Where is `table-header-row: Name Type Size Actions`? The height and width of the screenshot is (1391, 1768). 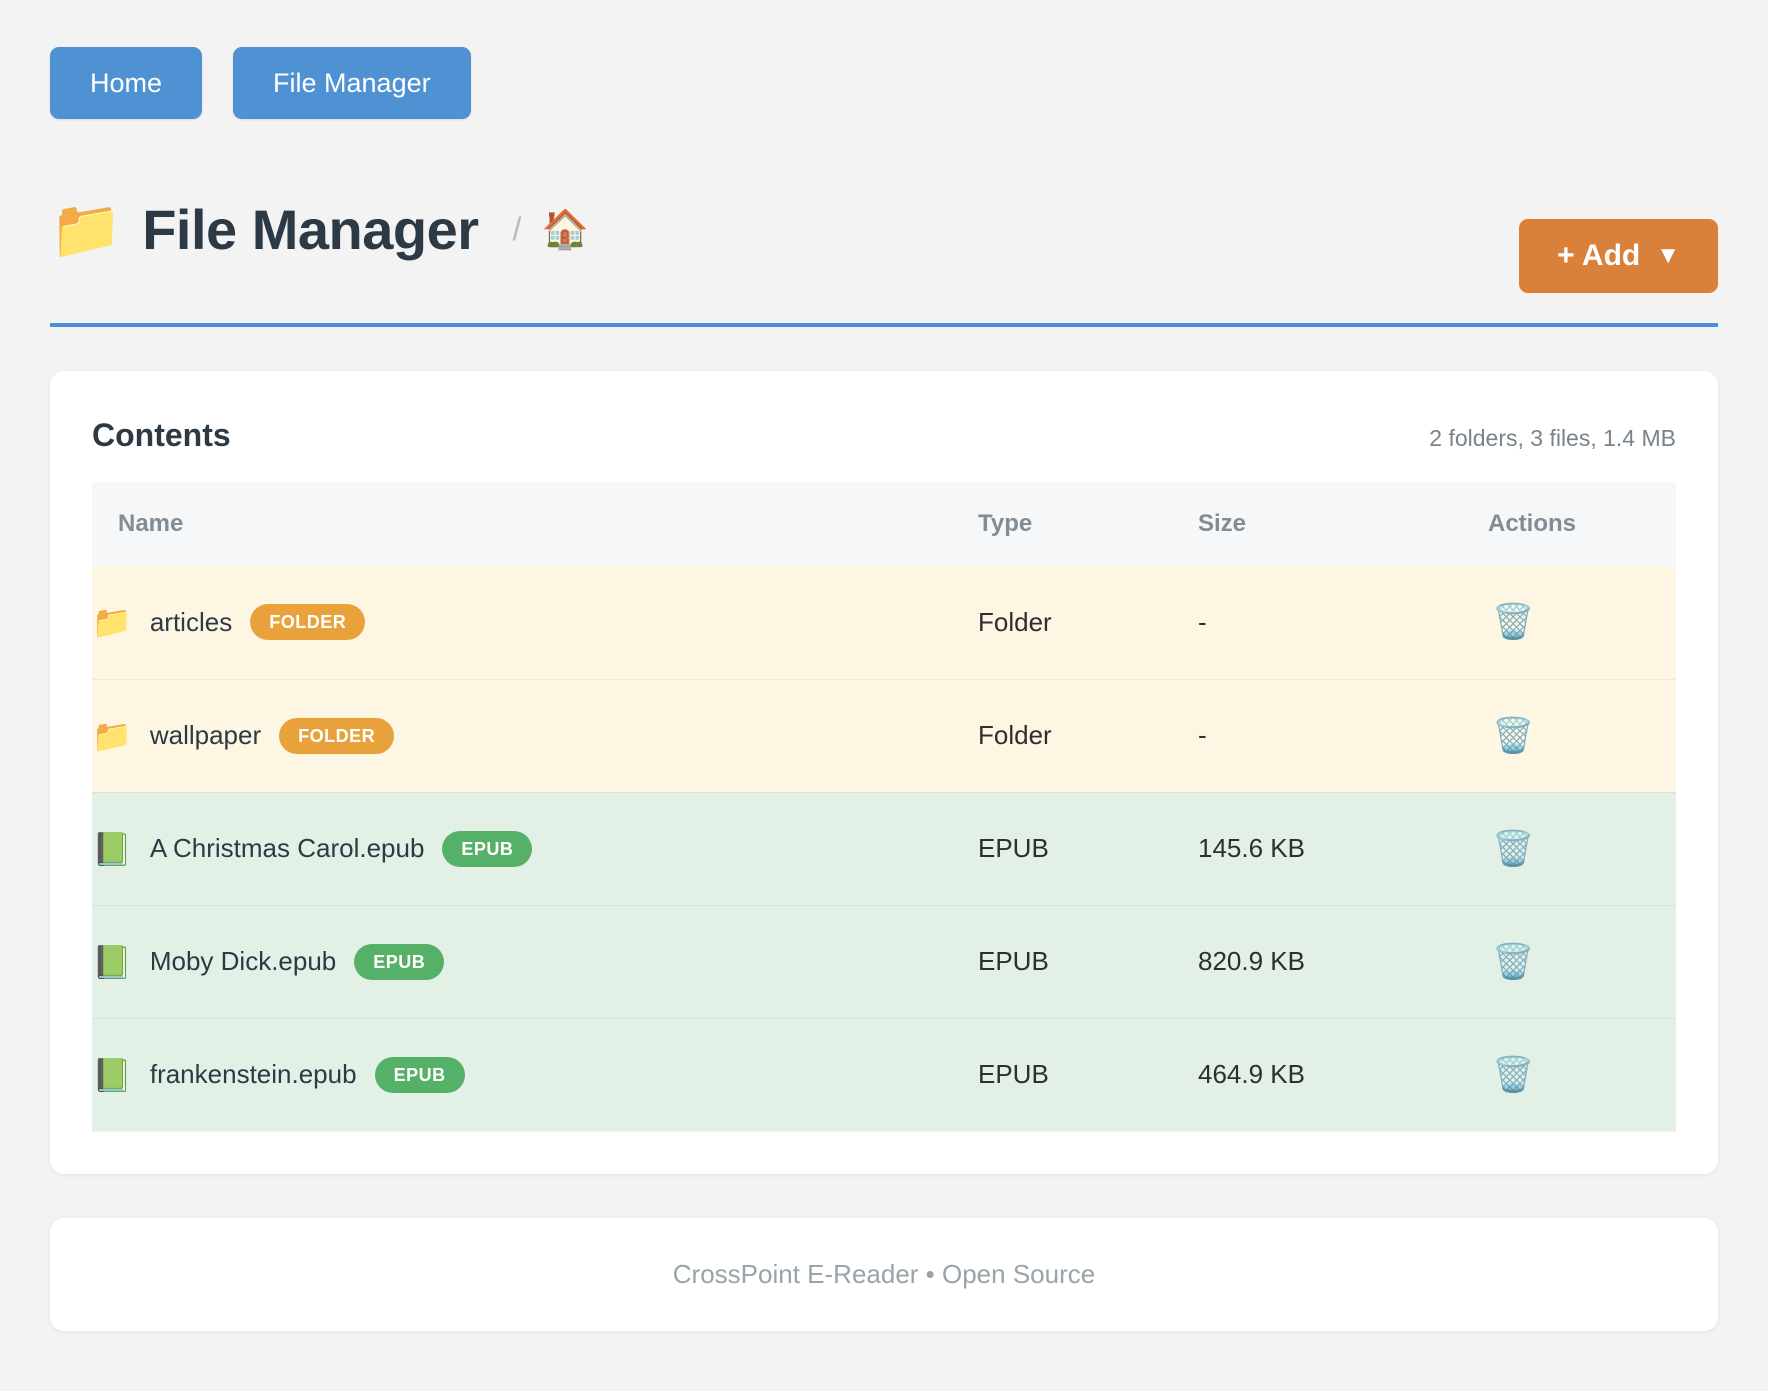 table-header-row: Name Type Size Actions is located at coordinates (884, 524).